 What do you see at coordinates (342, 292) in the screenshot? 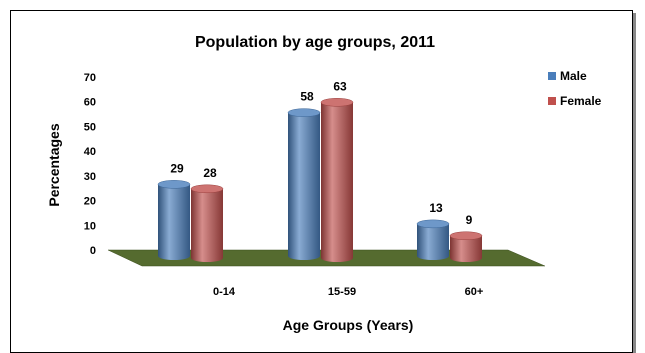
I see `x-tick-label: 15-59` at bounding box center [342, 292].